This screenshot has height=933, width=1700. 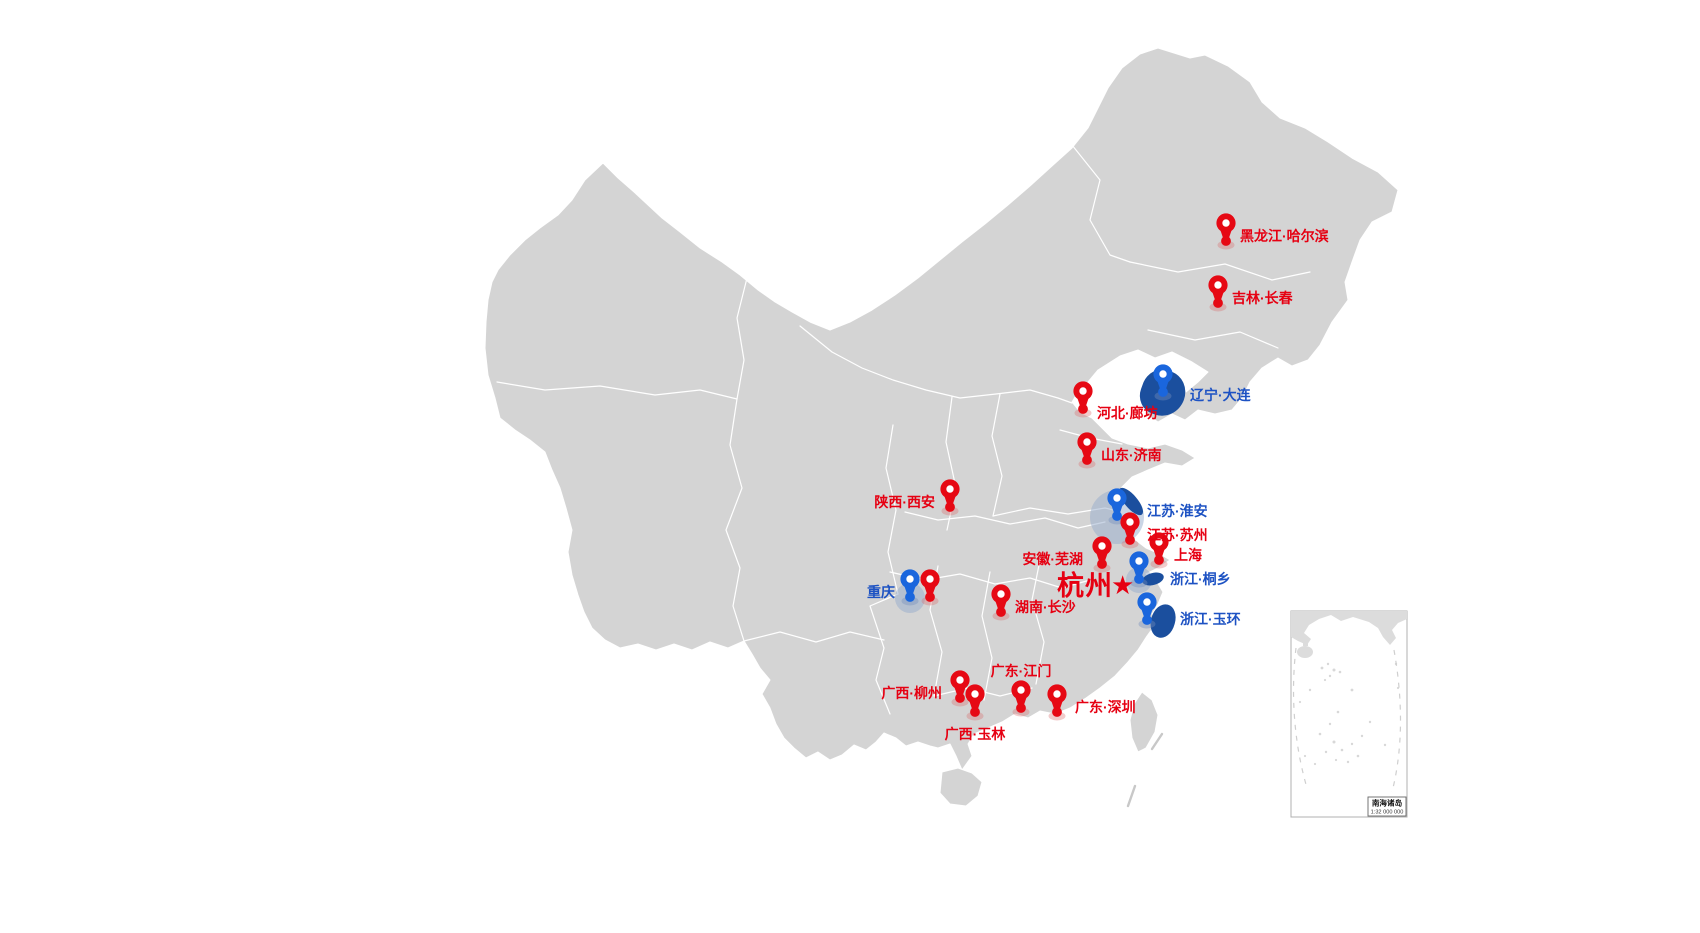 What do you see at coordinates (1145, 770) in the screenshot?
I see `sea-boundary-dashes` at bounding box center [1145, 770].